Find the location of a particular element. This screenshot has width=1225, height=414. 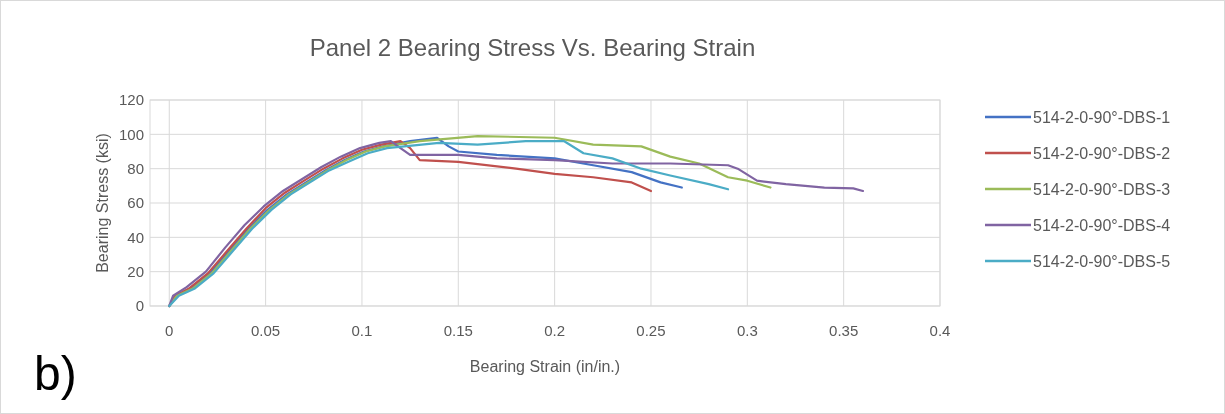

legend-label: 514-2-0-90°-DBS-3 is located at coordinates (1102, 189).